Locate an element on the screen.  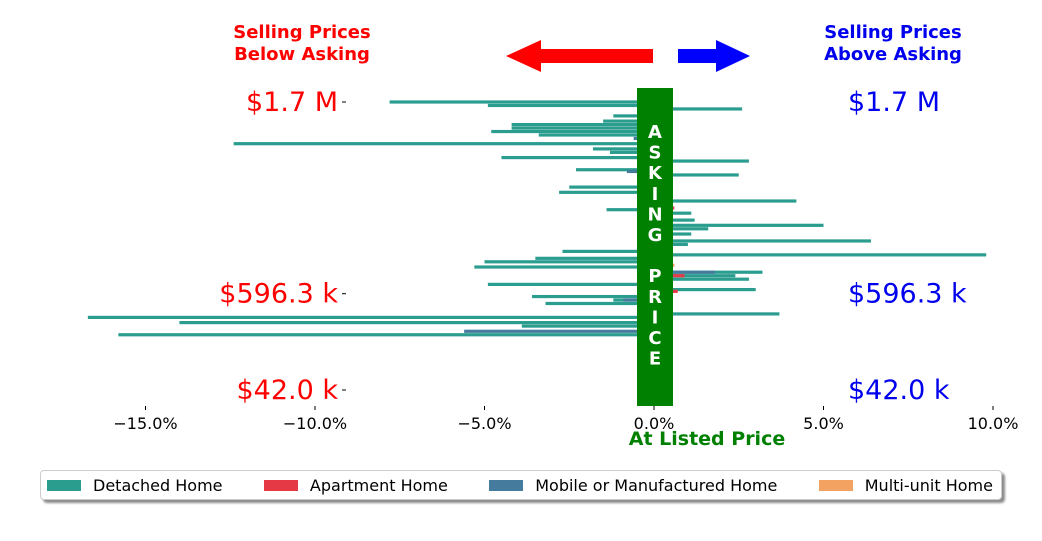
x-axis-ticks: −15.0% −10.0% −5.0% 0.0% 5.0% 10.0% is located at coordinates (565, 419).